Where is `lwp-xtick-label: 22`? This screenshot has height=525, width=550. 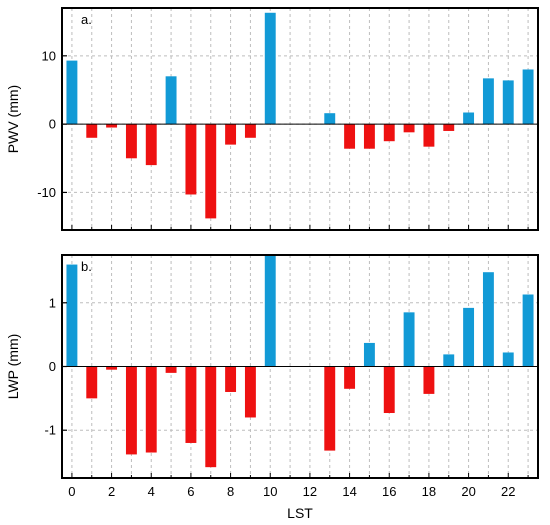
lwp-xtick-label: 22 is located at coordinates (508, 491).